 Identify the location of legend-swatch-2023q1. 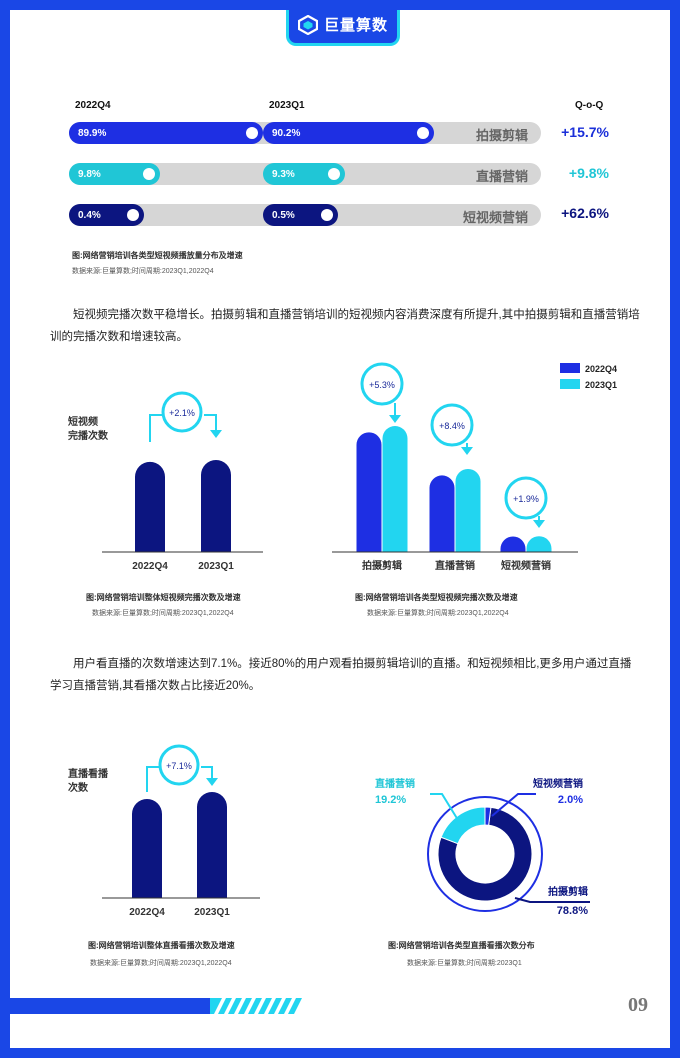
(570, 384).